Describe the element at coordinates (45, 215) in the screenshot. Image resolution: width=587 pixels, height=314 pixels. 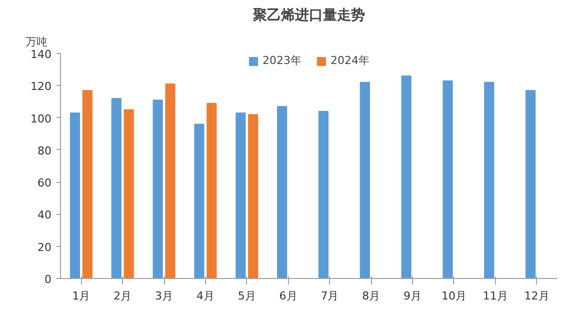
I see `y-tick-label: 40` at that location.